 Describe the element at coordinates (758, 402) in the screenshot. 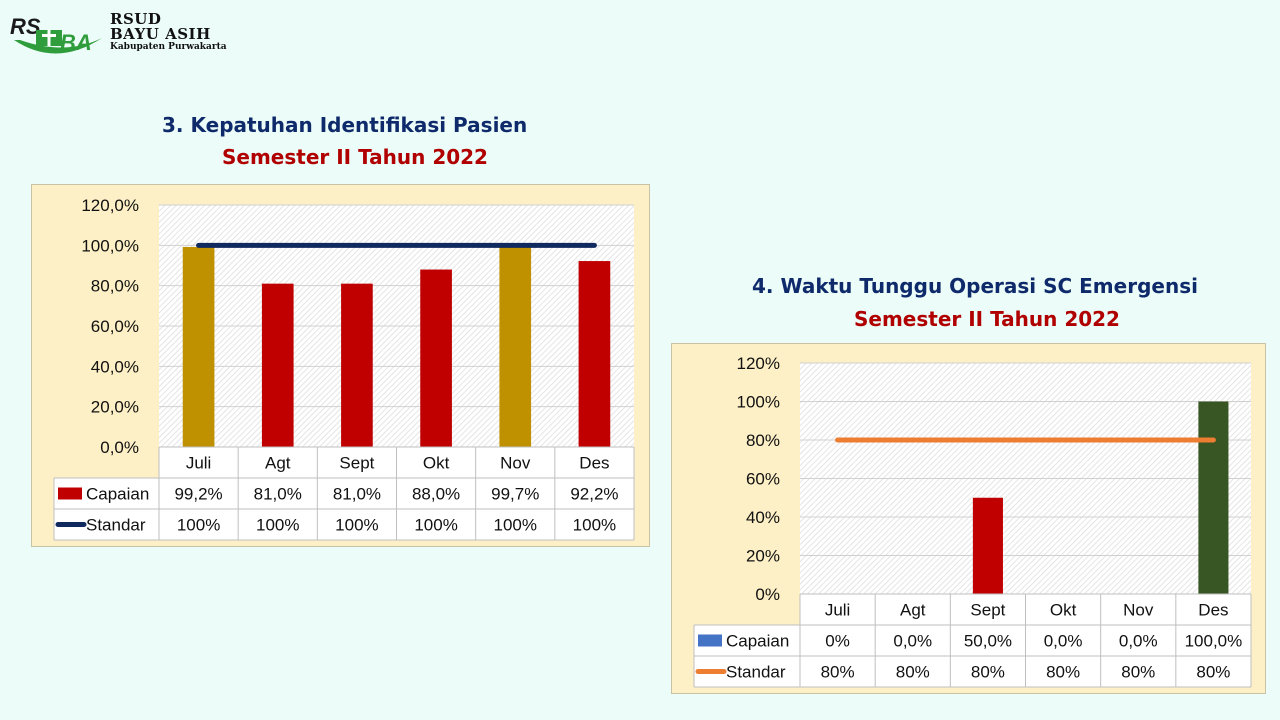

I see `y-tick-label: 100%` at that location.